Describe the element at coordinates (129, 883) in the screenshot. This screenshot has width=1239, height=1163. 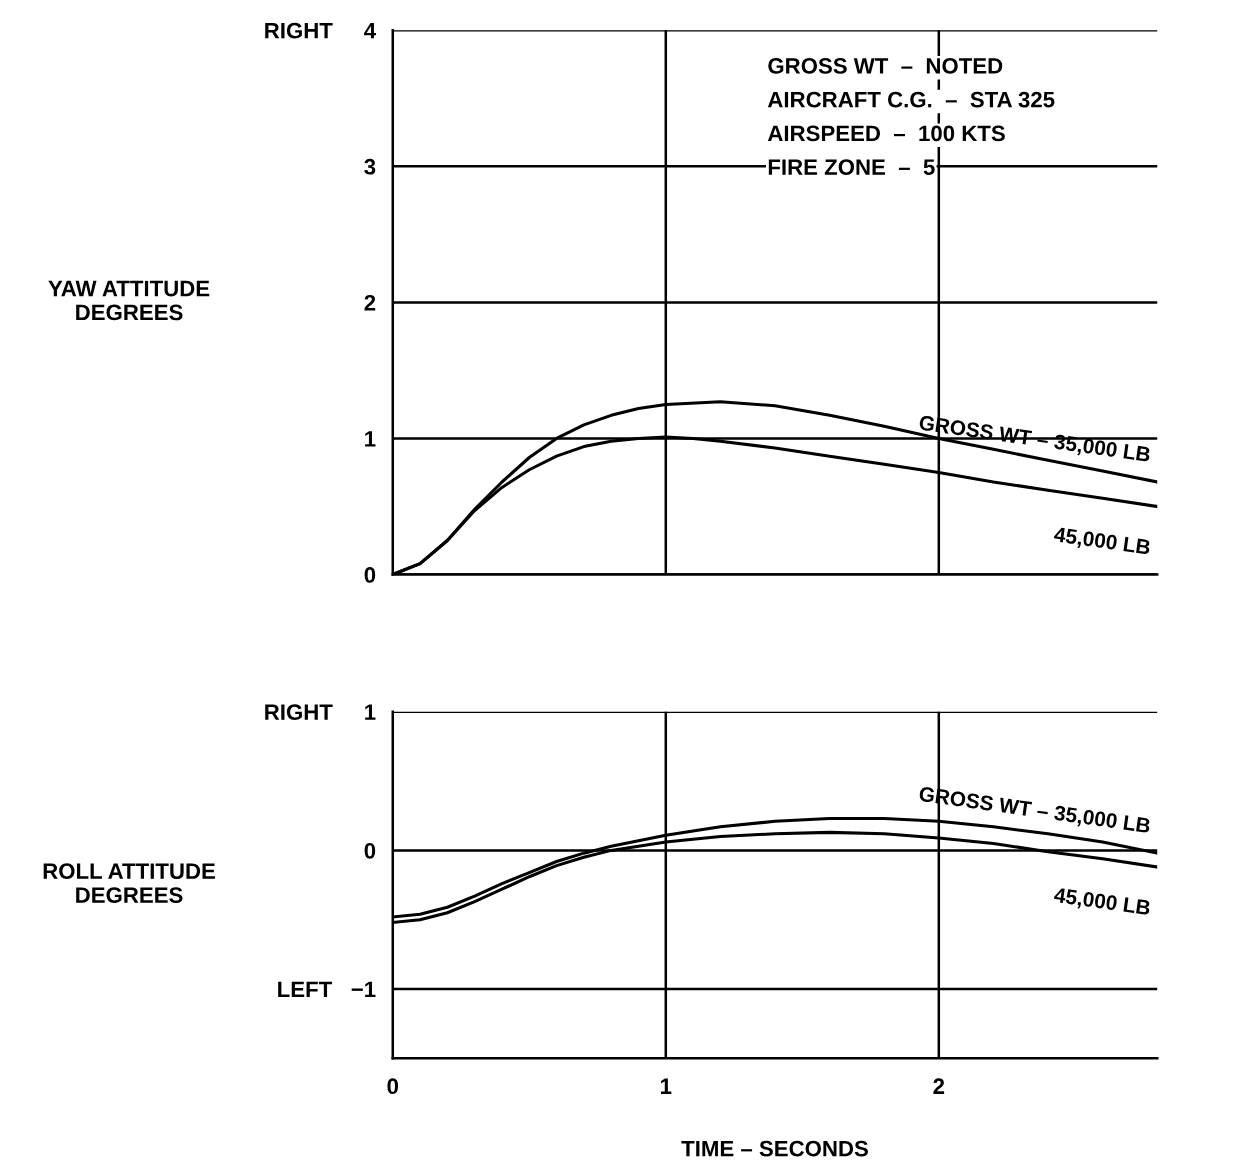
I see `y-axis-title: ROLL ATTITUDE DEGREES` at that location.